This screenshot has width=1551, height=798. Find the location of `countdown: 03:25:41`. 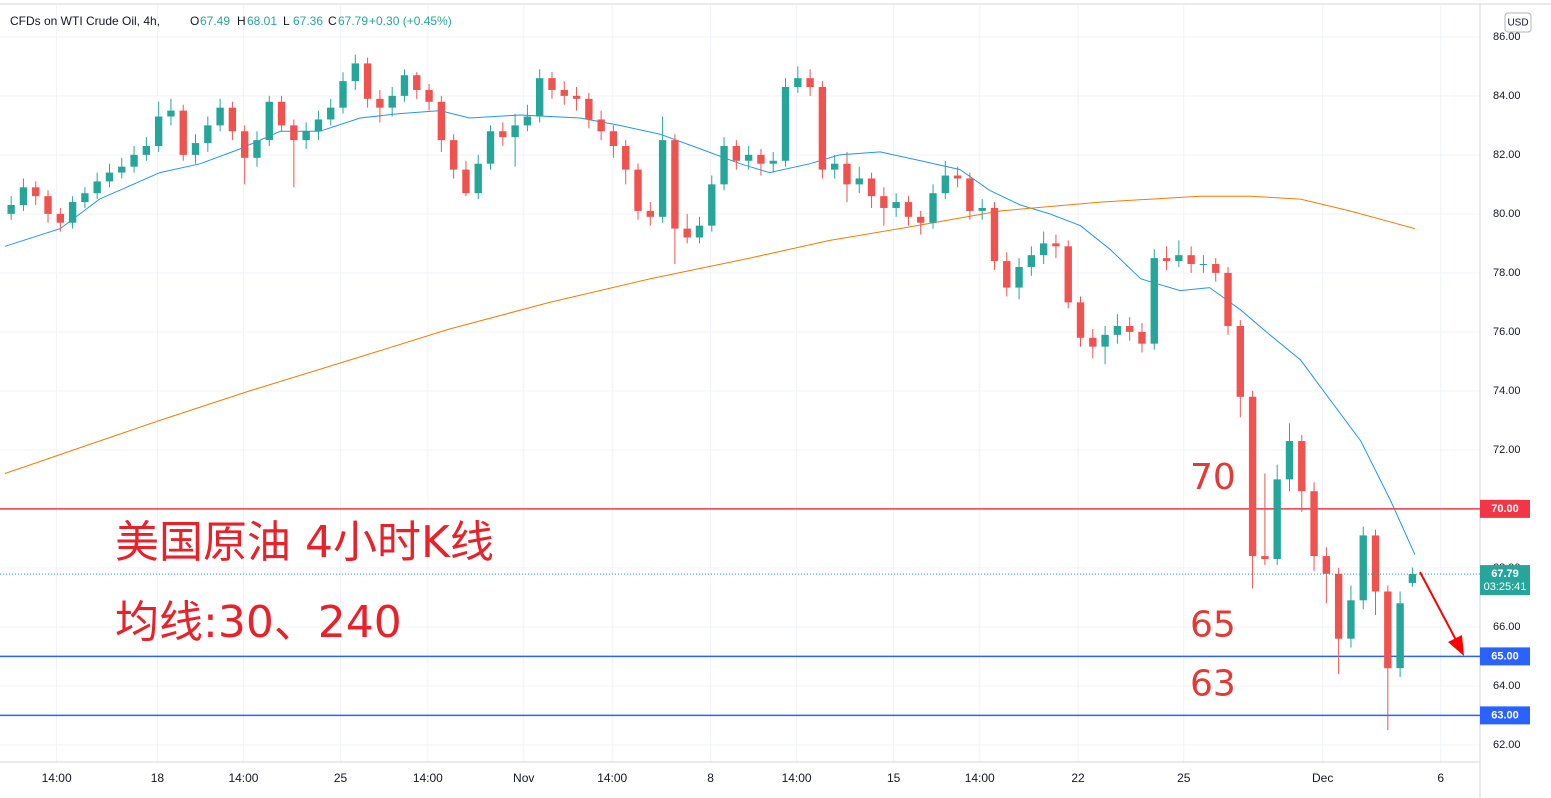

countdown: 03:25:41 is located at coordinates (1505, 587).